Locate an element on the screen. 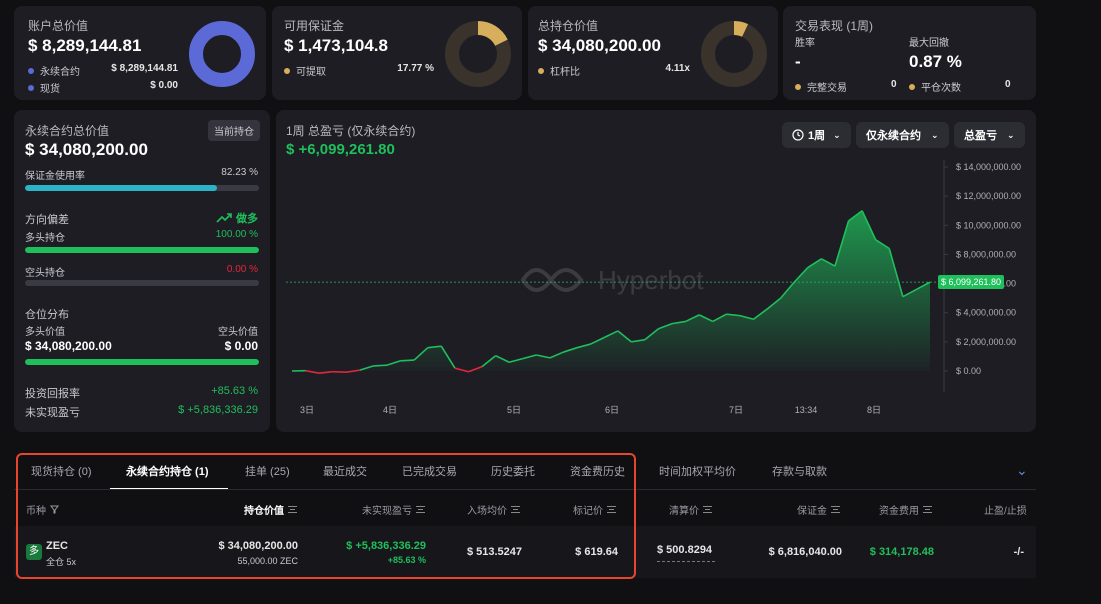 This screenshot has width=1101, height=604. long-label: 多头持仓 is located at coordinates (45, 238).